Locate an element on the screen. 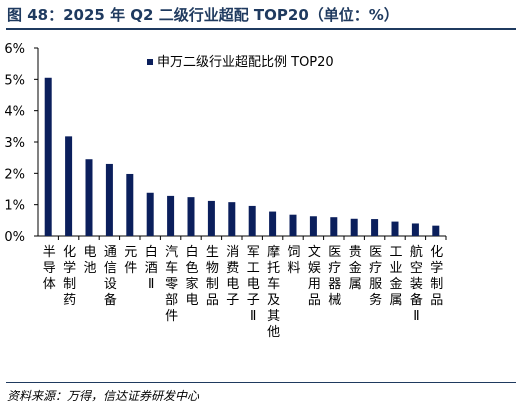  y-axis-ticks: 0% 1% 2% 3% 4% 5% 6% is located at coordinates (21, 143).